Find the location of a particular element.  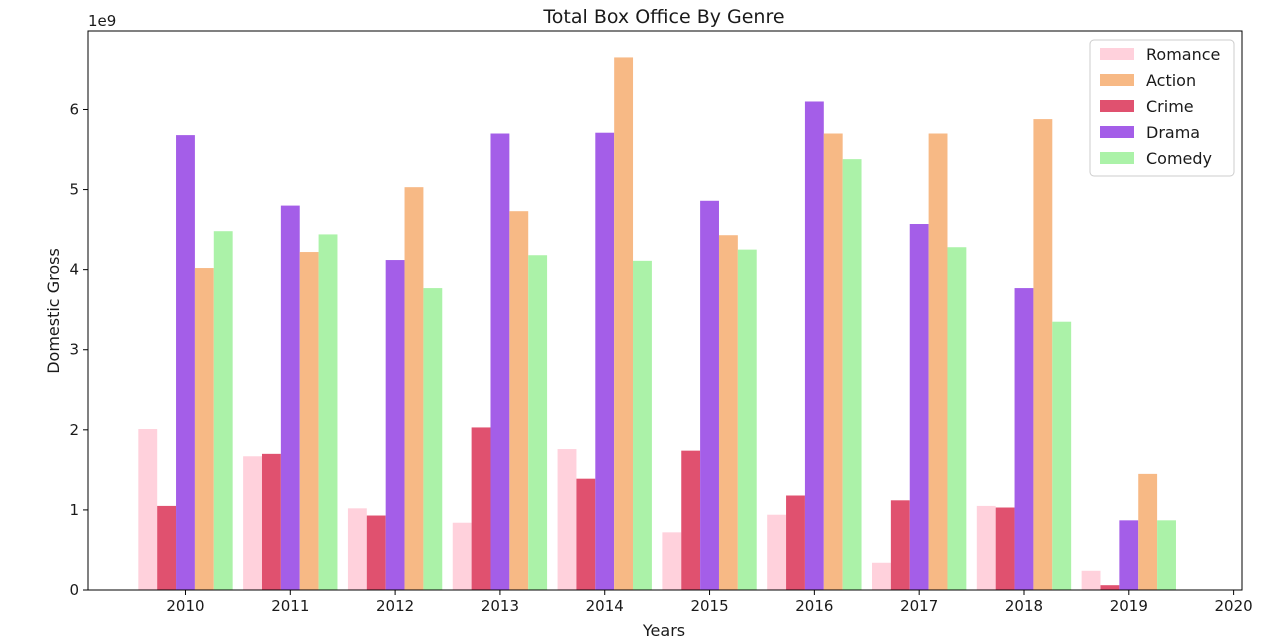

bar-action-2015 is located at coordinates (728, 412).